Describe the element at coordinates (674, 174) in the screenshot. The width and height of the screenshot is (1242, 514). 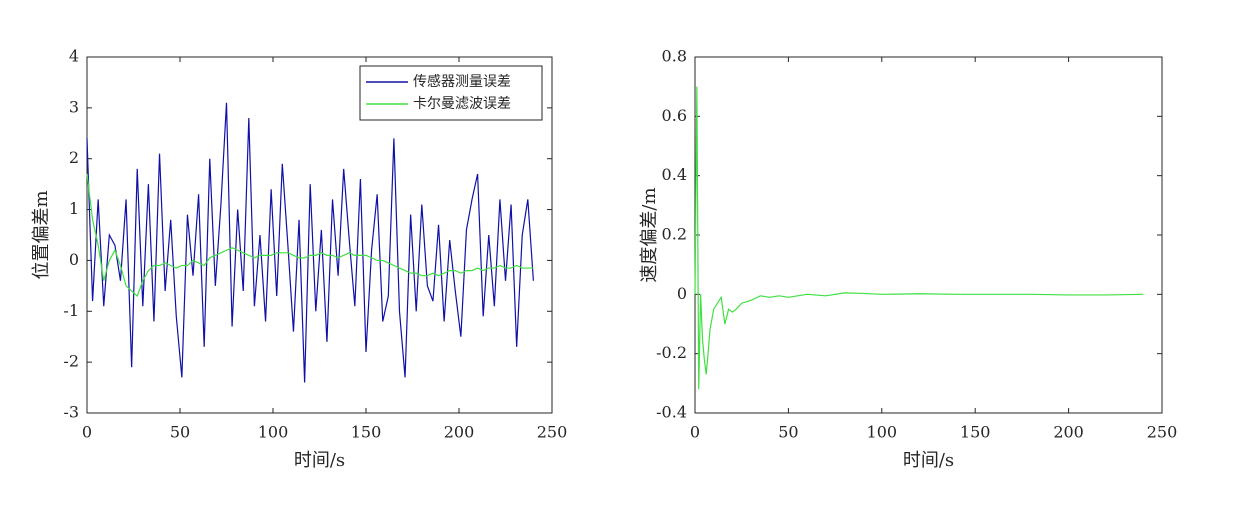
I see `y-tick-label: 0.4` at that location.